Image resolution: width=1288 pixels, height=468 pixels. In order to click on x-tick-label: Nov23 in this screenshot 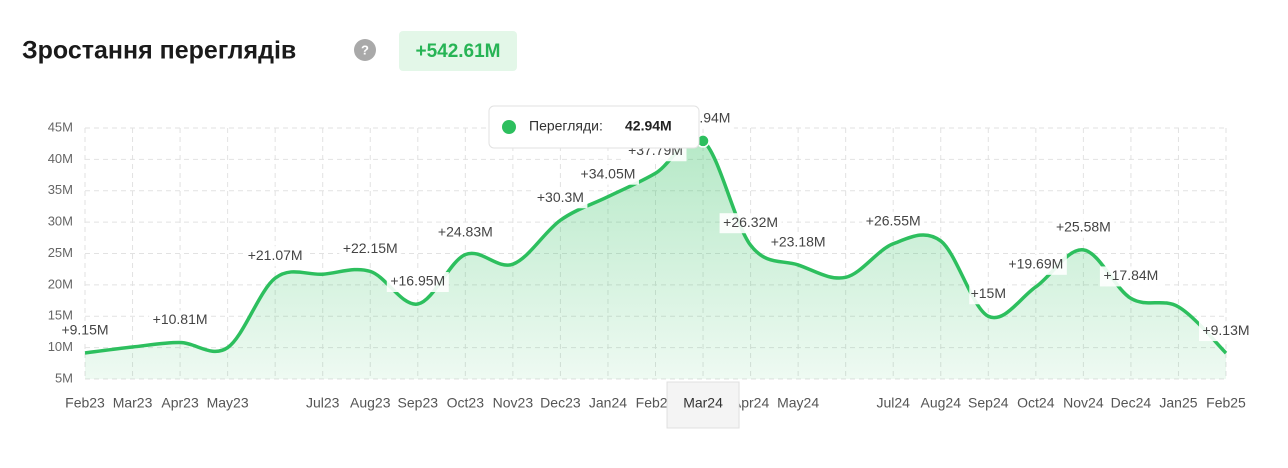, I will do `click(513, 403)`.